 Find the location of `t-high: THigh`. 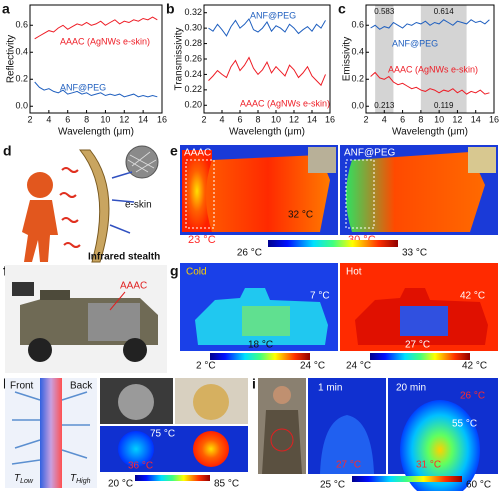

t-high: THigh is located at coordinates (80, 479).